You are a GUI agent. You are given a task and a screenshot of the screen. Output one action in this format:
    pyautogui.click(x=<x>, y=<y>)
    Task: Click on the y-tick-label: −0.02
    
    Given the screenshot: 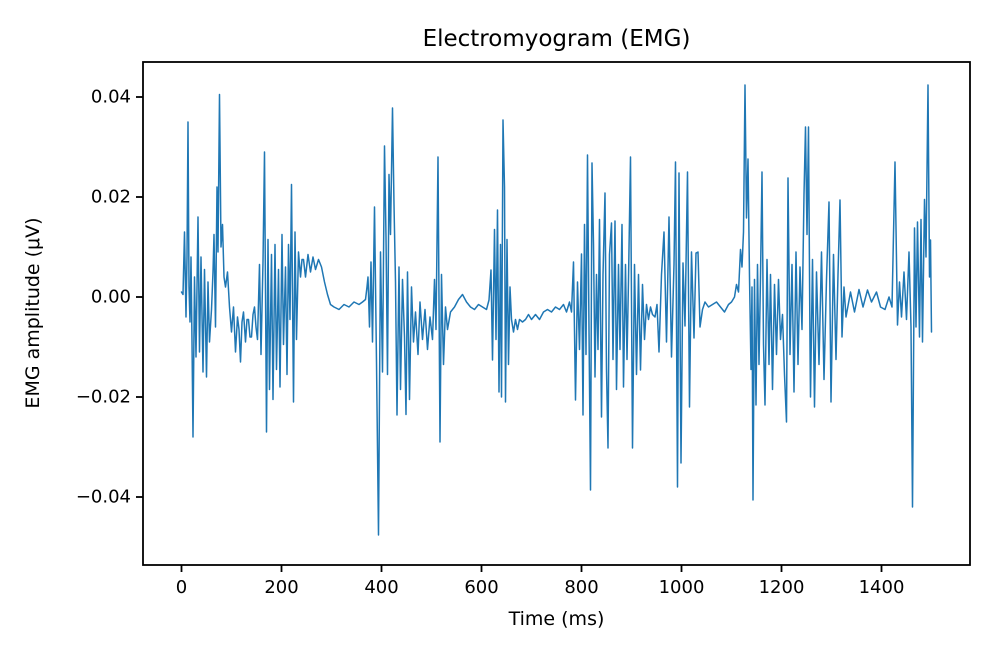 What is the action you would take?
    pyautogui.click(x=103, y=397)
    